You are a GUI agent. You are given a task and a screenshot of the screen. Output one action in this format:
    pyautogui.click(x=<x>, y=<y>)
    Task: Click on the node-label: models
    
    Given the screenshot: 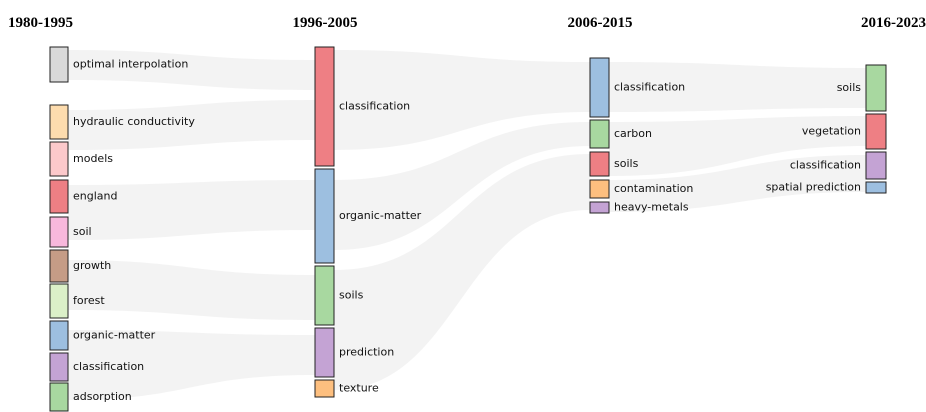 What is the action you would take?
    pyautogui.click(x=93, y=158)
    